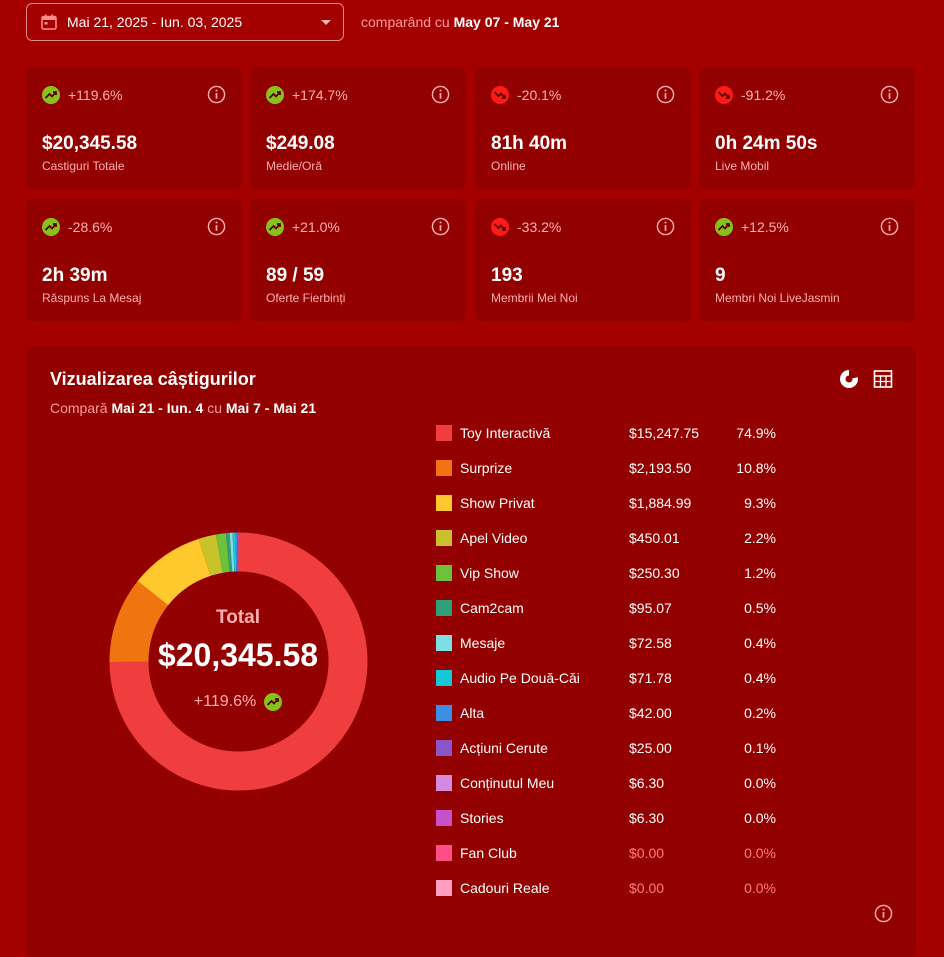  I want to click on legend-category: Alta, so click(472, 713).